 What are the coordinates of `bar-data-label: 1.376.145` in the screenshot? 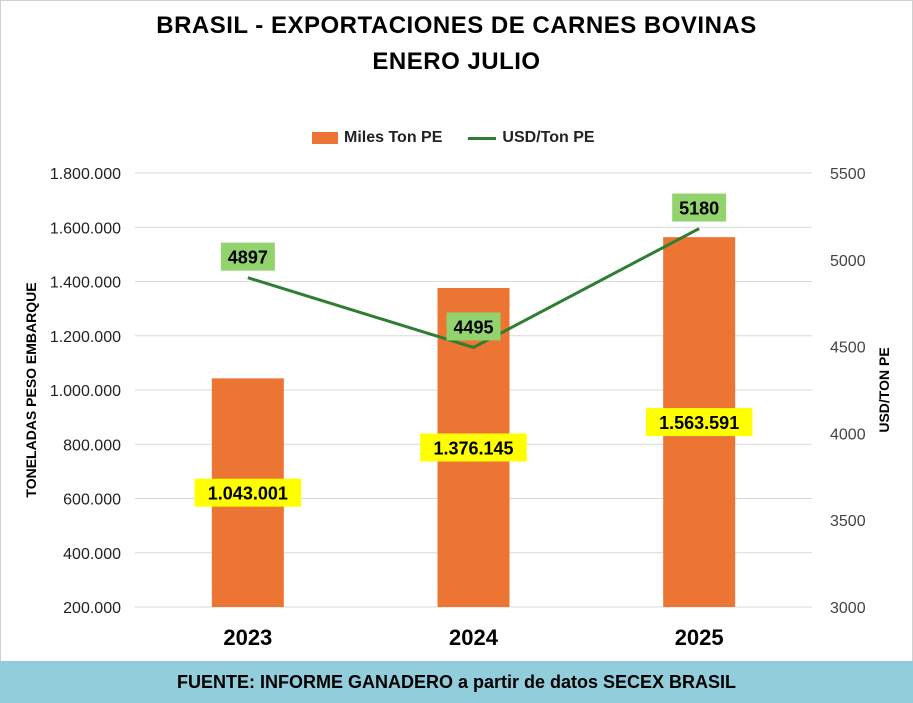 It's located at (473, 448).